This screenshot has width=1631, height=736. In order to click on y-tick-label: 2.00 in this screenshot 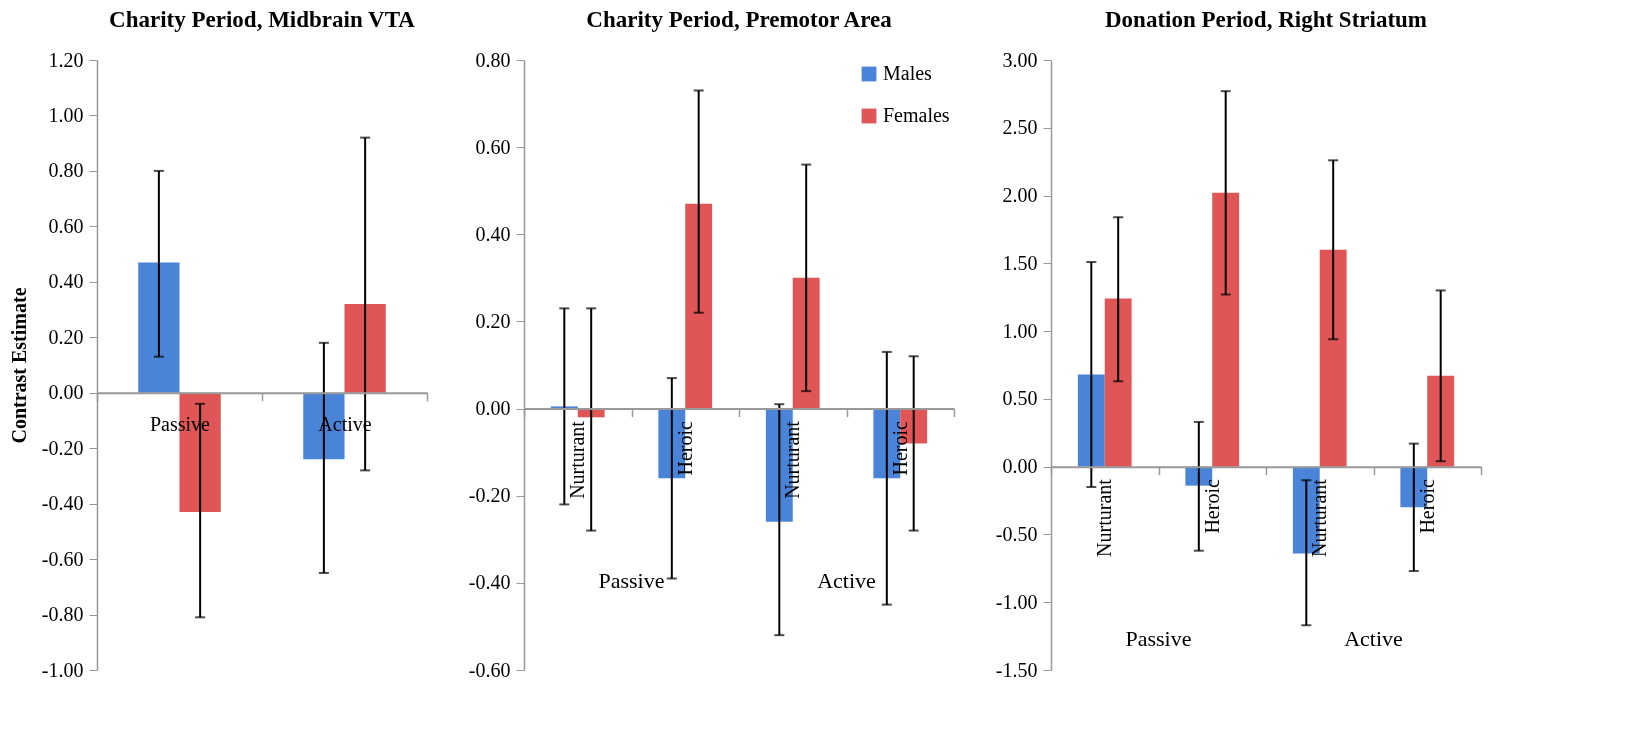, I will do `click(1020, 195)`.